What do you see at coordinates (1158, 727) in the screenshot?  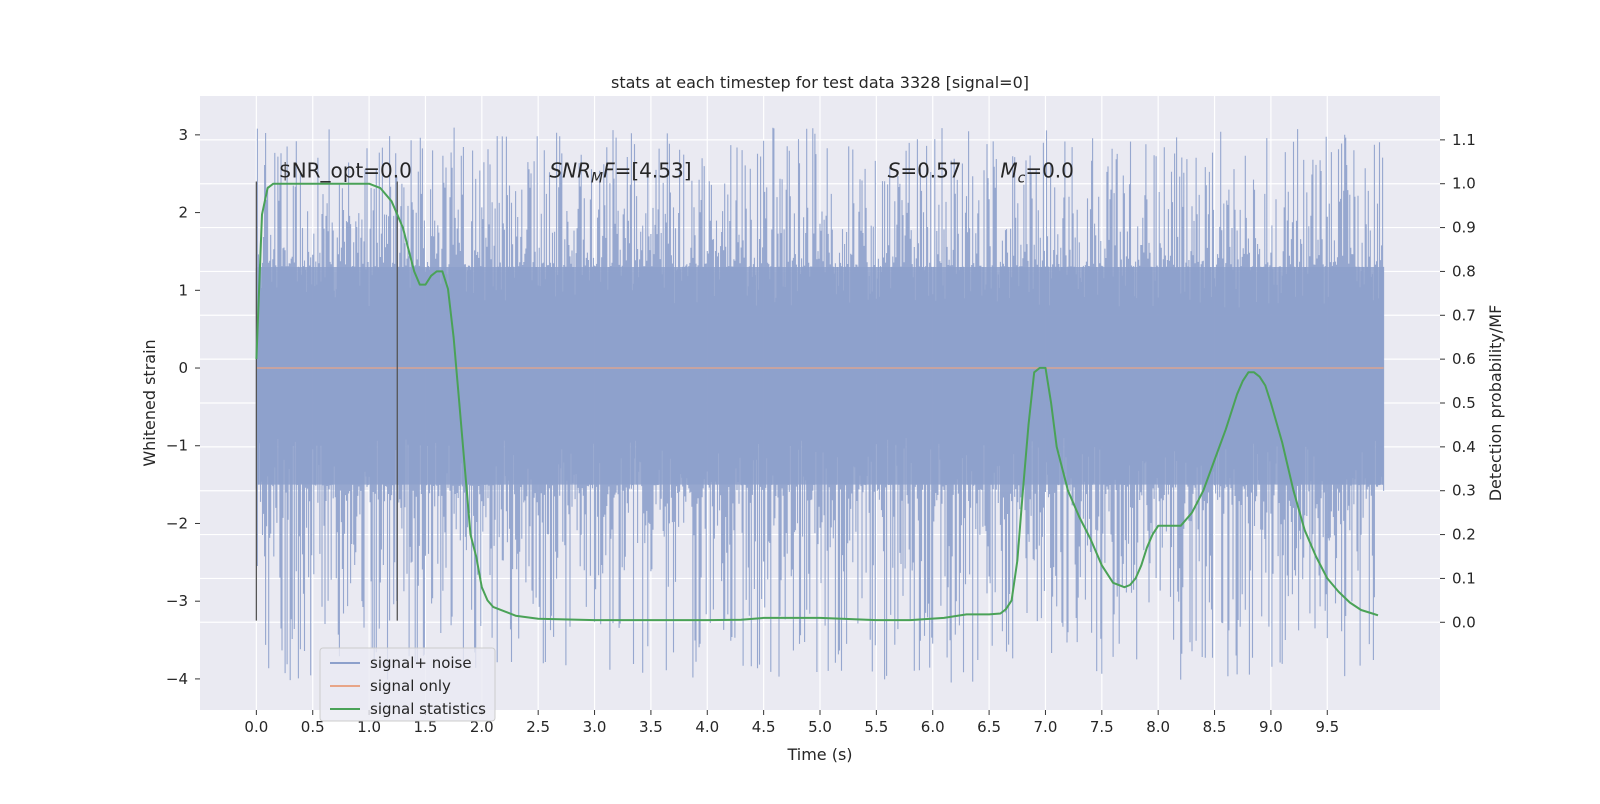 I see `x-tick-label: 8.0` at bounding box center [1158, 727].